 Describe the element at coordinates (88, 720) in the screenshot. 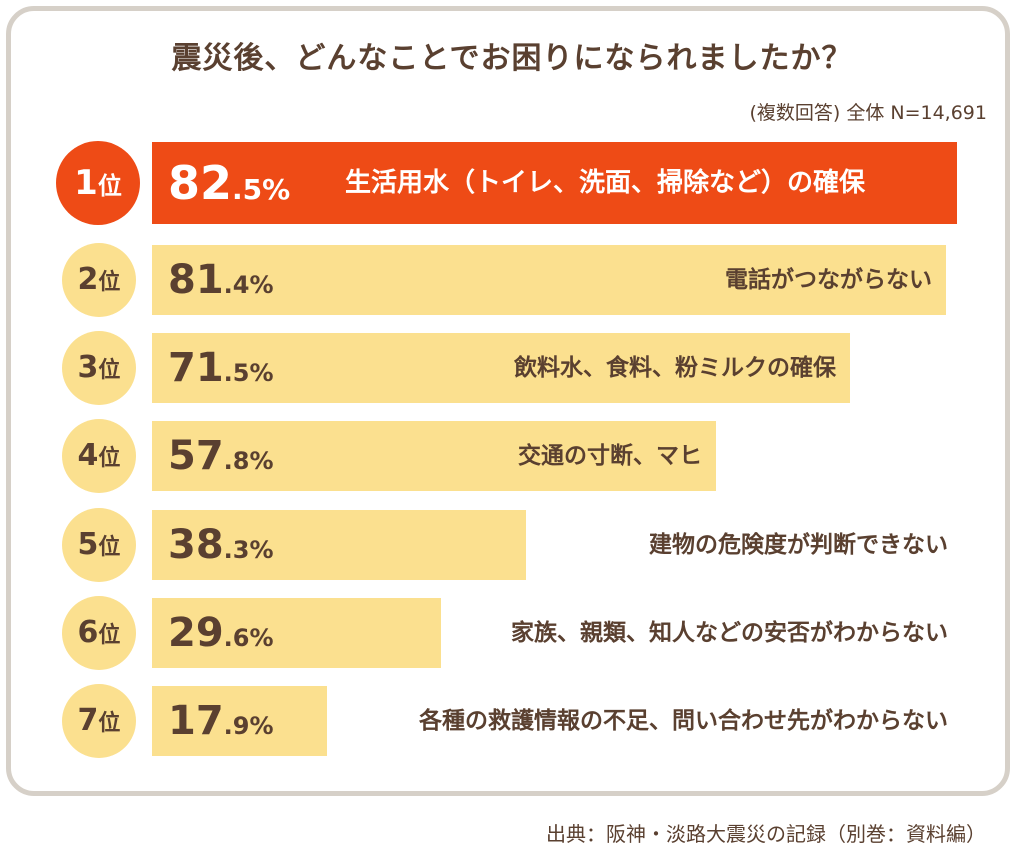

I see `rank-number: 7` at that location.